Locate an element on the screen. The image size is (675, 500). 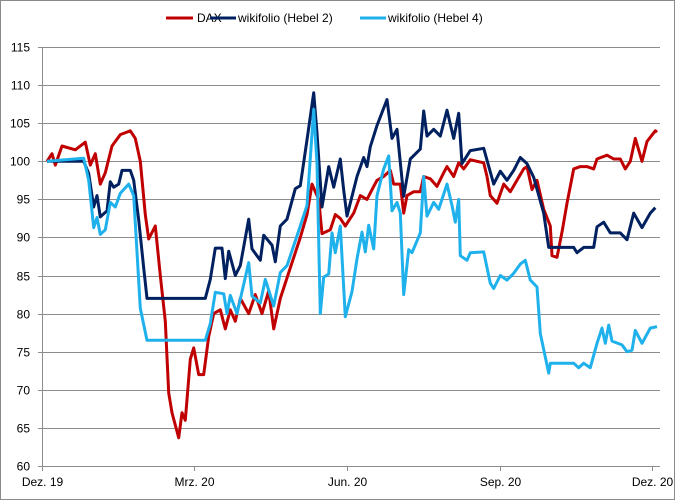
x-tick-label: Dez. 20 is located at coordinates (653, 482).